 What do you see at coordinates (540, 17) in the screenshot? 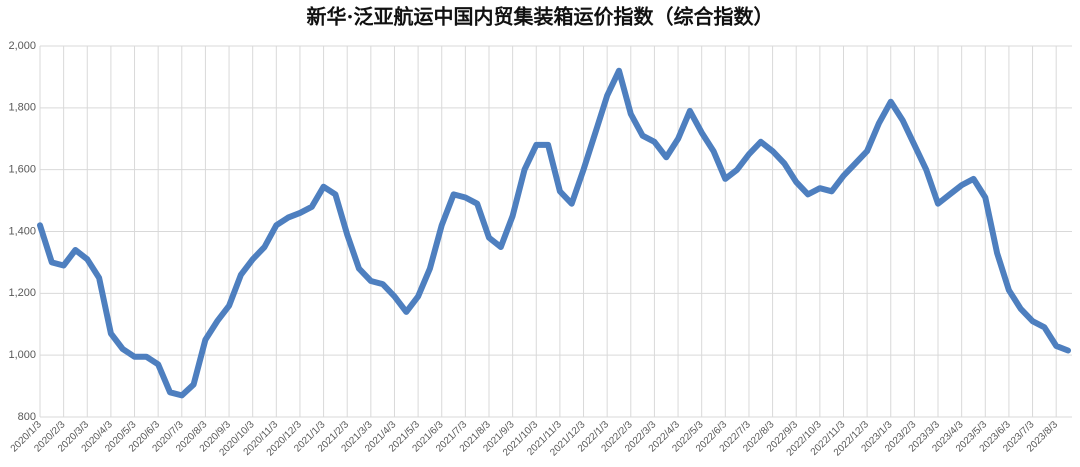
I see `chart-title: 新华·泛亚航运中国内贸集装箱运价指数（综合指数）` at bounding box center [540, 17].